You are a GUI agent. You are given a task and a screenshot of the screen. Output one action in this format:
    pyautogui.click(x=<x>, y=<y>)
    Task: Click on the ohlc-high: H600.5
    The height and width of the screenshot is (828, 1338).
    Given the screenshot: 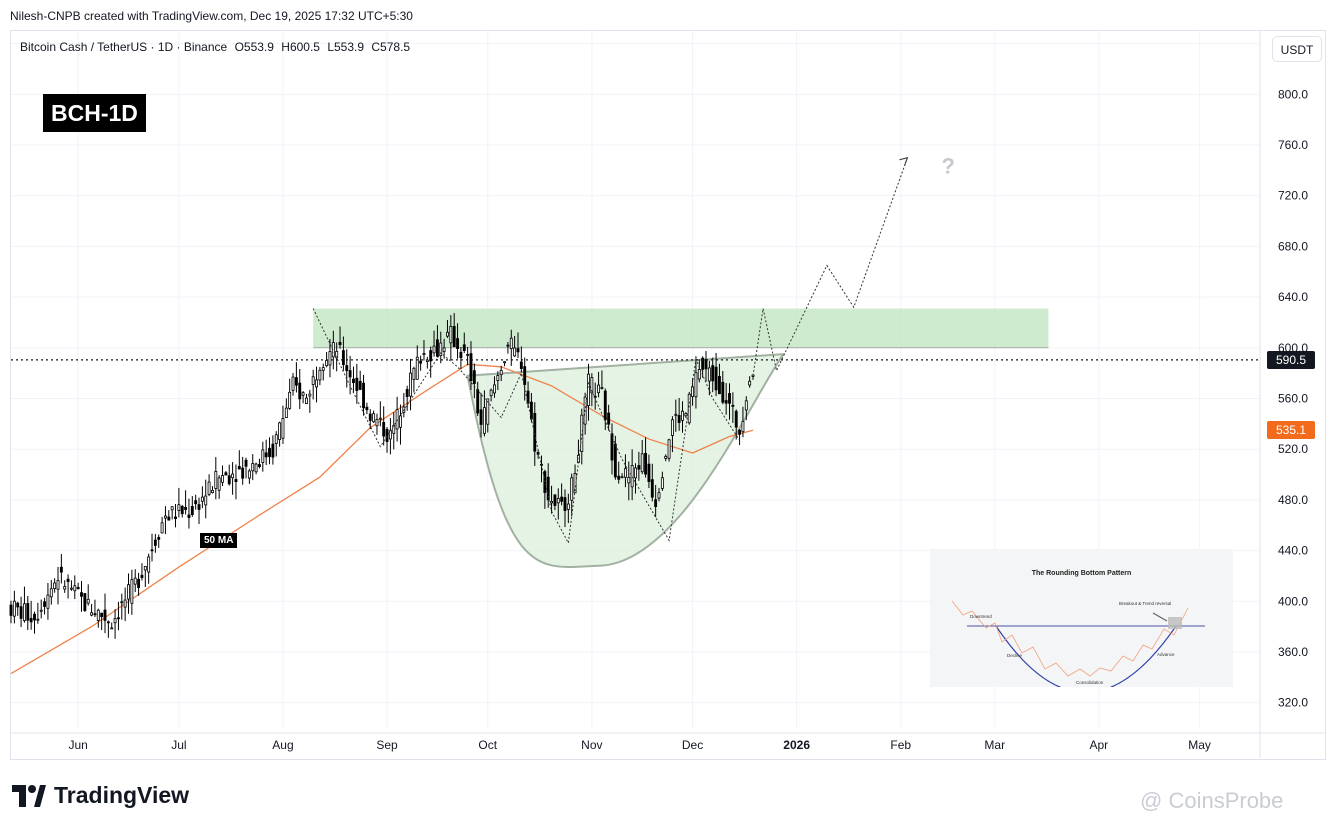 What is the action you would take?
    pyautogui.click(x=300, y=47)
    